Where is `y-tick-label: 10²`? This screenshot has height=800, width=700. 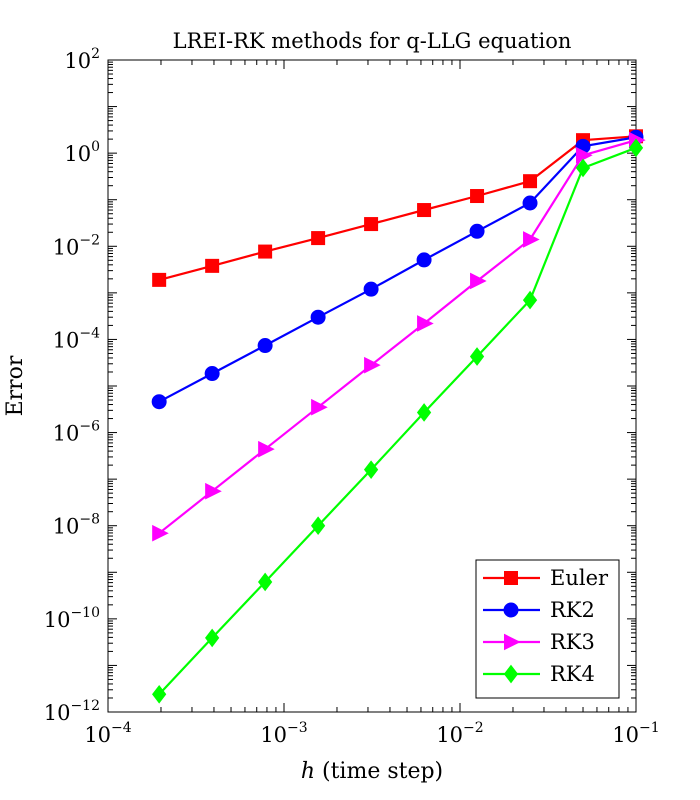 y-tick-label: 10² is located at coordinates (82, 59).